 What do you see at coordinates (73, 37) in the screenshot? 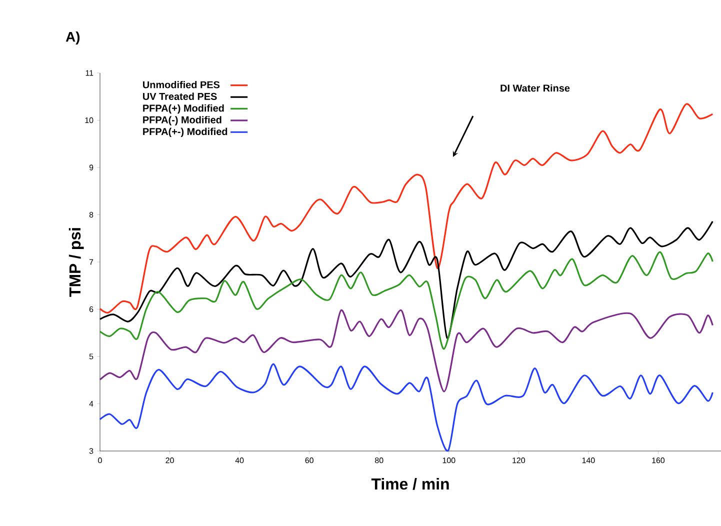
I see `chart-title: A)` at bounding box center [73, 37].